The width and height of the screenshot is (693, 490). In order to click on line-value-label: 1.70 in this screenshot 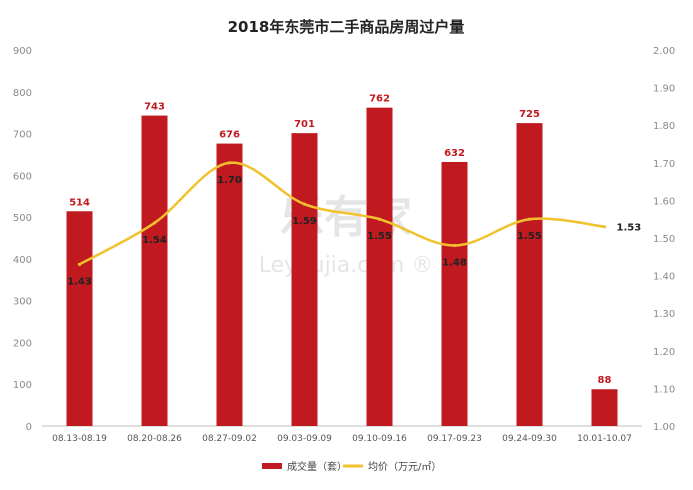, I will do `click(229, 180)`.